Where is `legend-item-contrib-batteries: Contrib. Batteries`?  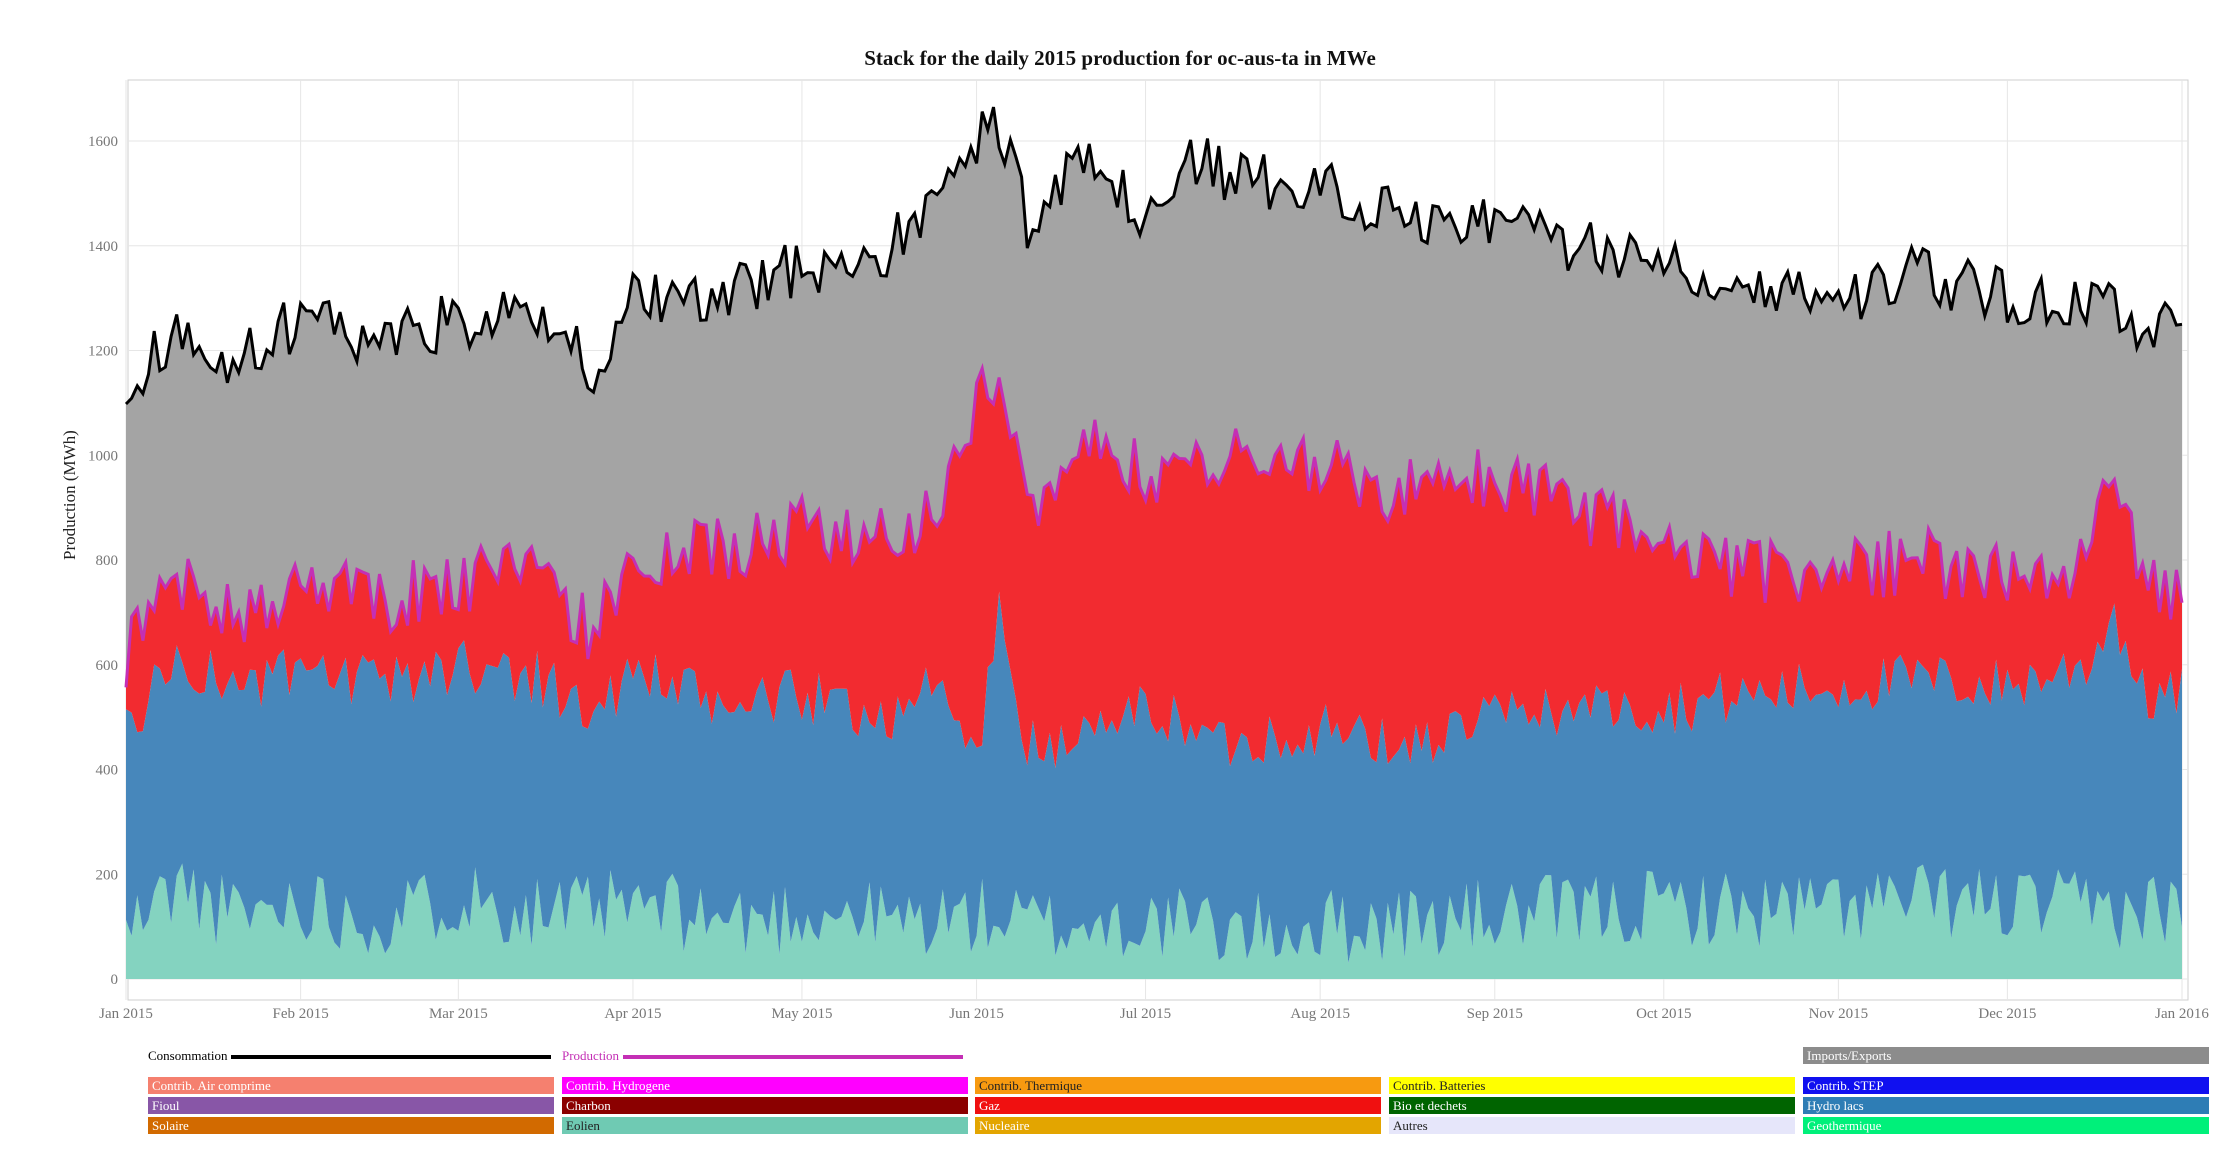 legend-item-contrib-batteries: Contrib. Batteries is located at coordinates (1592, 1085).